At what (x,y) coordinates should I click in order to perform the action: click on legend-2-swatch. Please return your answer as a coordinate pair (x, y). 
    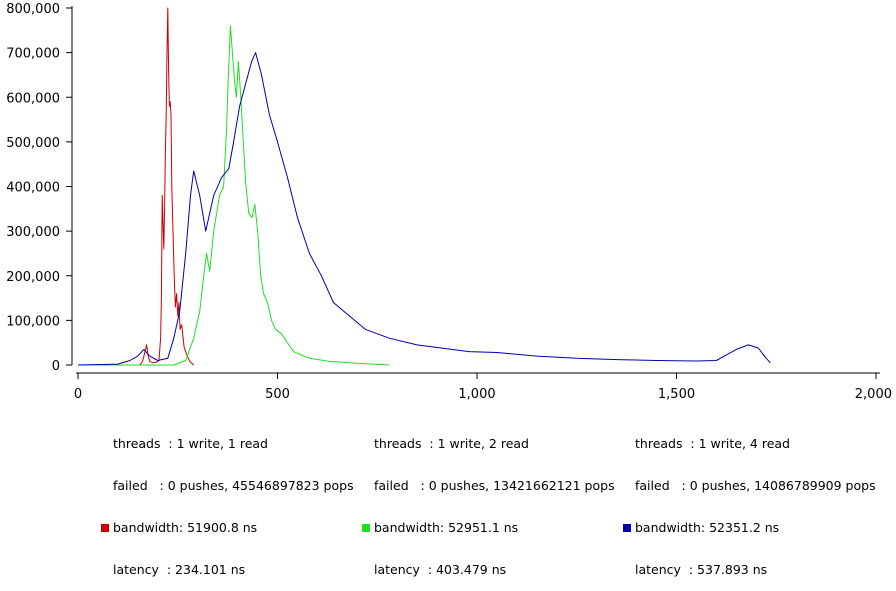
    Looking at the image, I should click on (366, 528).